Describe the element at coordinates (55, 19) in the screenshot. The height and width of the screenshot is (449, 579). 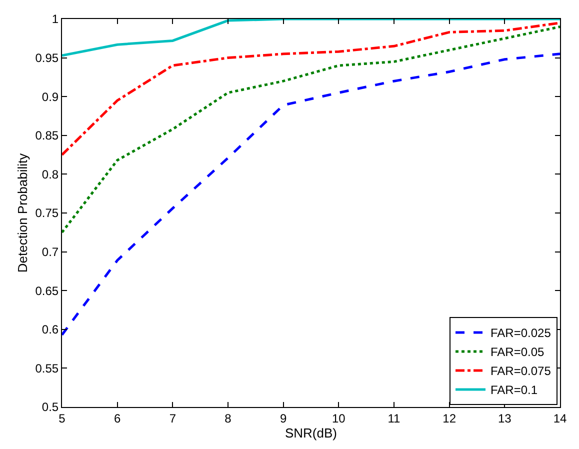
I see `y-tick-label: 1` at that location.